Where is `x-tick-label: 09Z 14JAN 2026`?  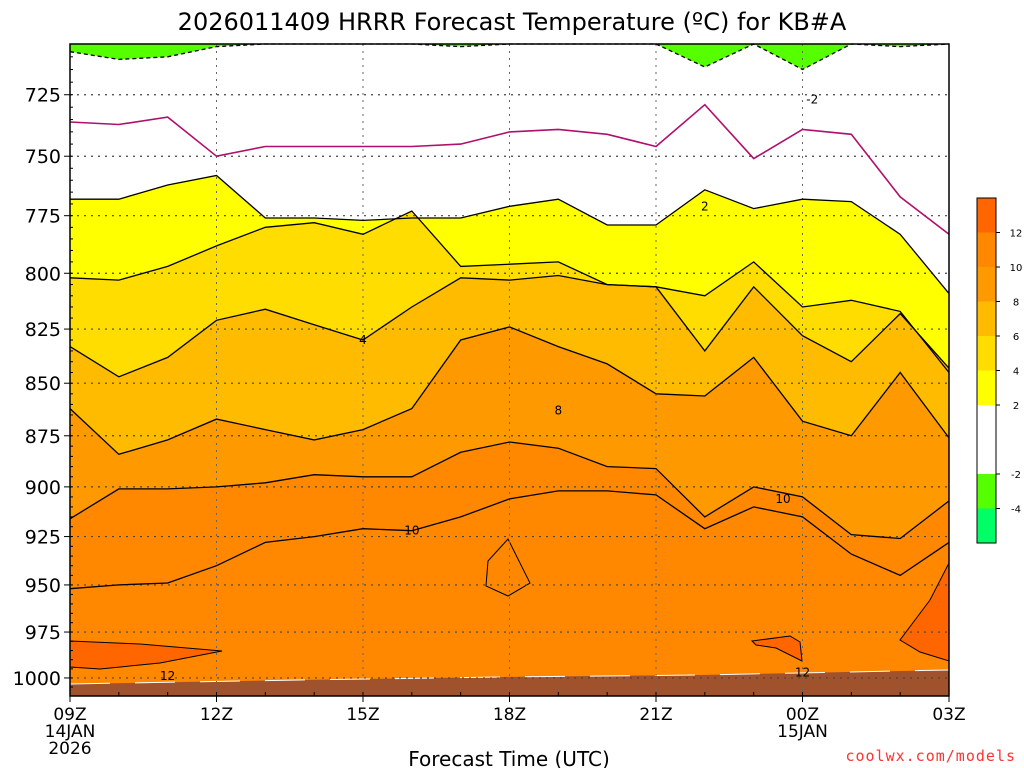 x-tick-label: 09Z 14JAN 2026 is located at coordinates (70, 732).